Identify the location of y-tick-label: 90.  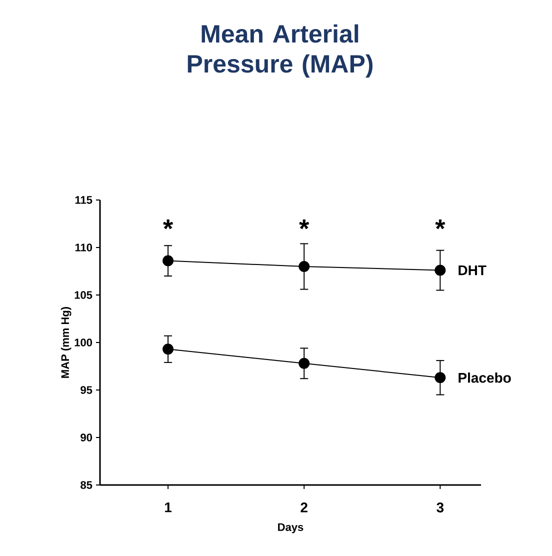
(86, 438).